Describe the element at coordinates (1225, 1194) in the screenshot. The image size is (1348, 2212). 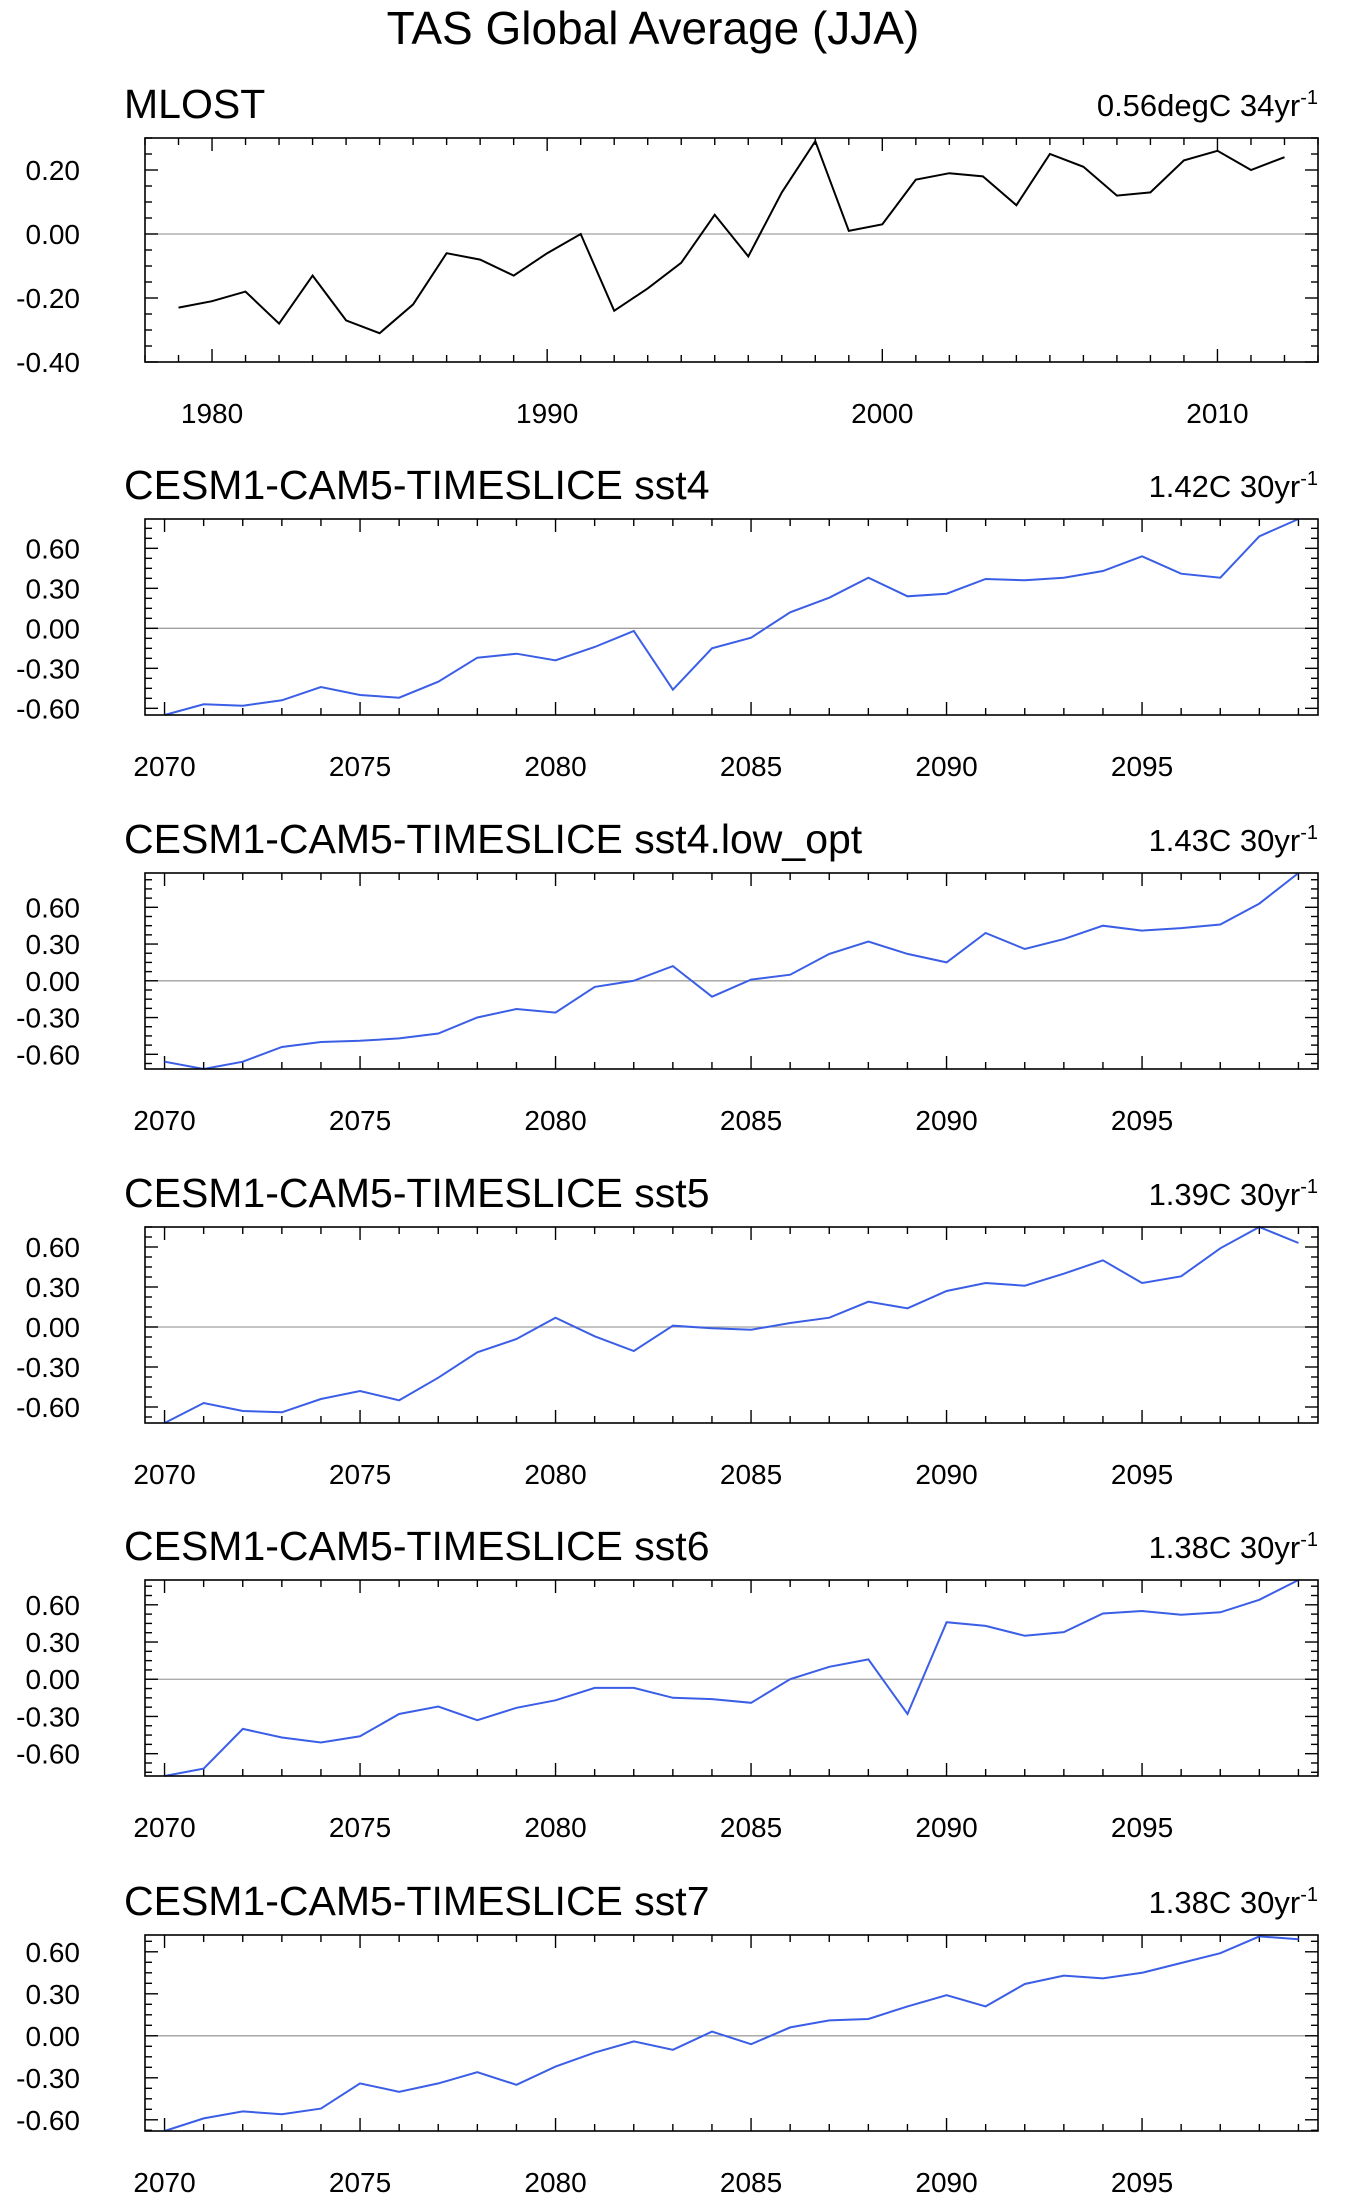
I see `trend-text: 1.39C 30yr` at that location.